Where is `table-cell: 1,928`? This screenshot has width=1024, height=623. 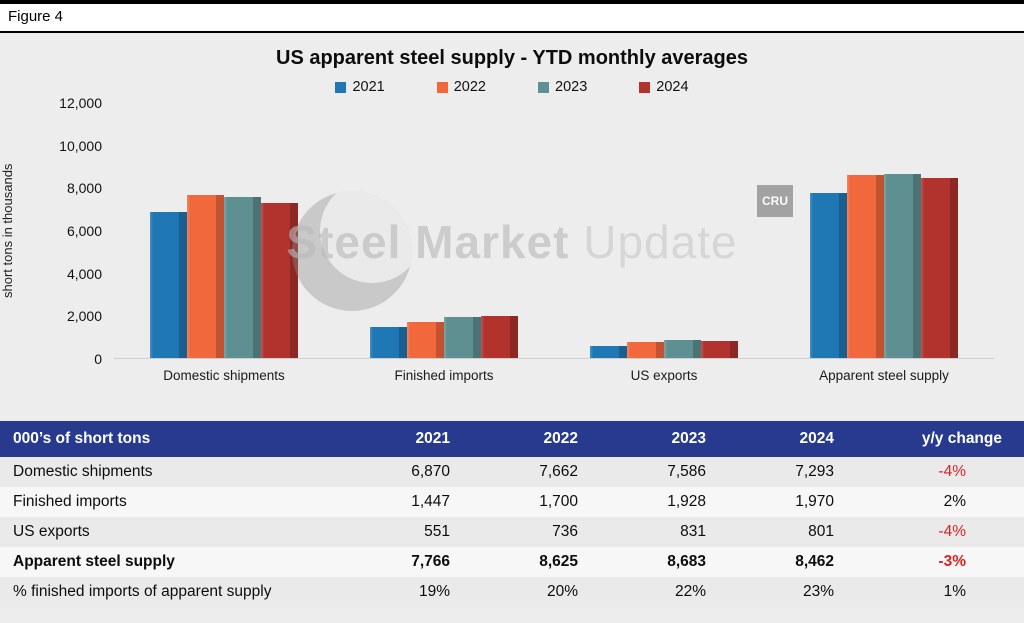
table-cell: 1,928 is located at coordinates (686, 501).